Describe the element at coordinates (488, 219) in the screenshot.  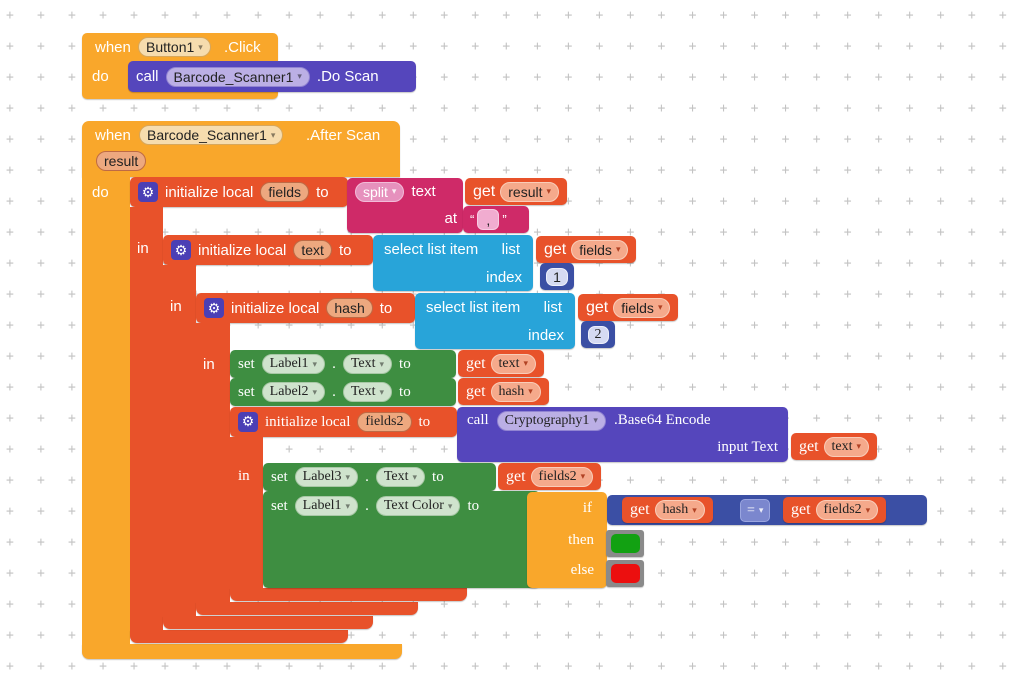
I see `string-field-comma: ,` at that location.